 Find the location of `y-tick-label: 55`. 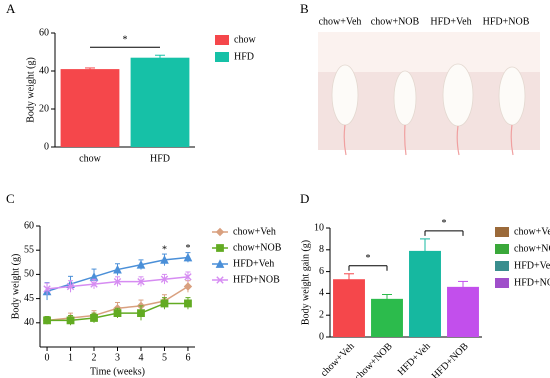

y-tick-label: 55 is located at coordinates (29, 249).